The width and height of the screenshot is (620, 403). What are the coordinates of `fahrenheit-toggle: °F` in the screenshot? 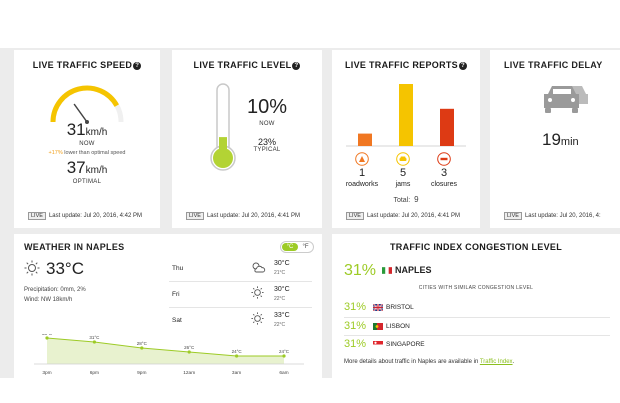 It's located at (305, 247).